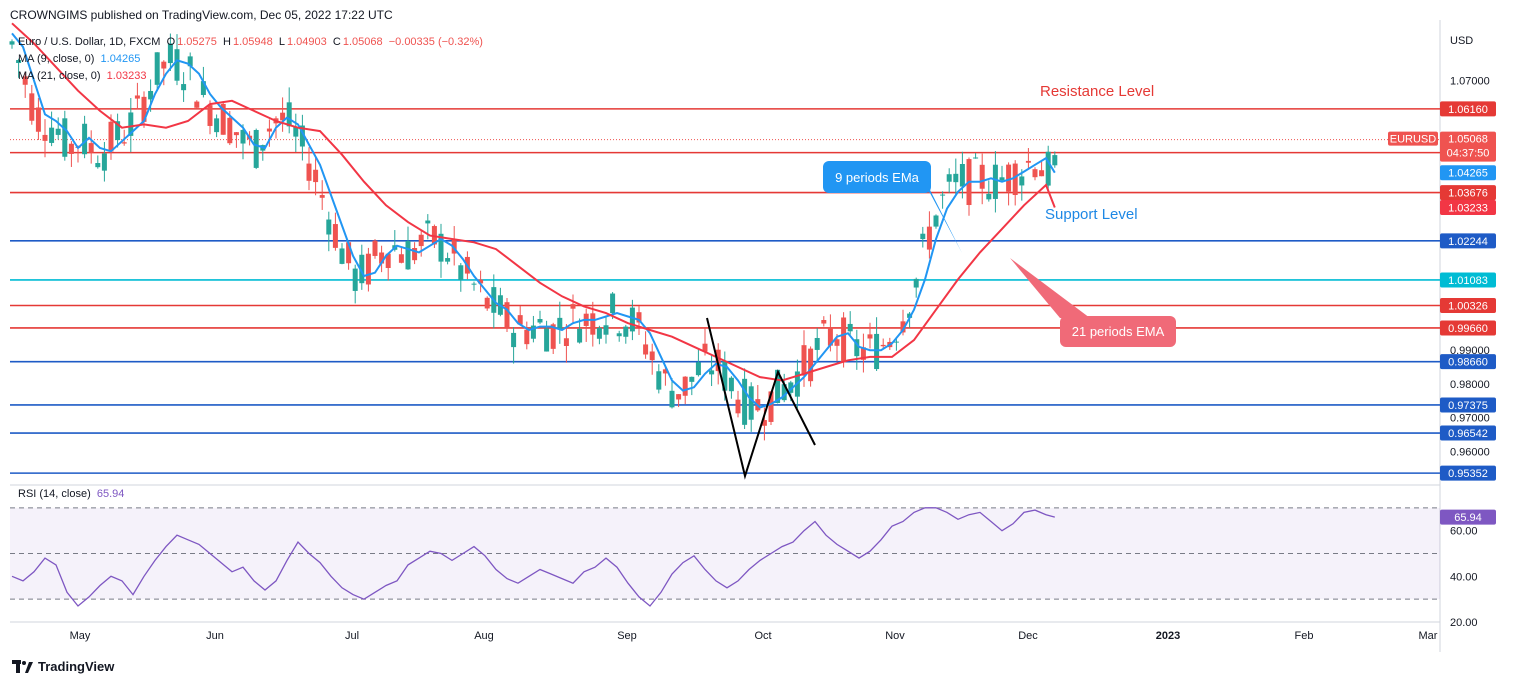 This screenshot has height=685, width=1514. What do you see at coordinates (362, 42) in the screenshot?
I see `legend-close: 1.05068` at bounding box center [362, 42].